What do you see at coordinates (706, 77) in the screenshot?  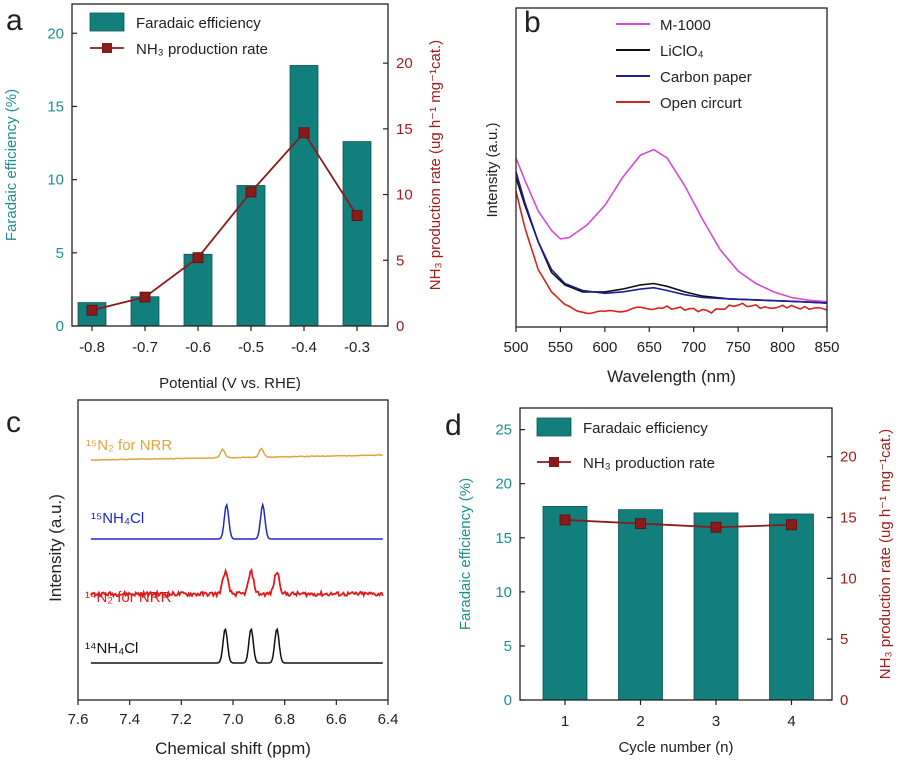 I see `legend-label-b-3: Carbon paper` at bounding box center [706, 77].